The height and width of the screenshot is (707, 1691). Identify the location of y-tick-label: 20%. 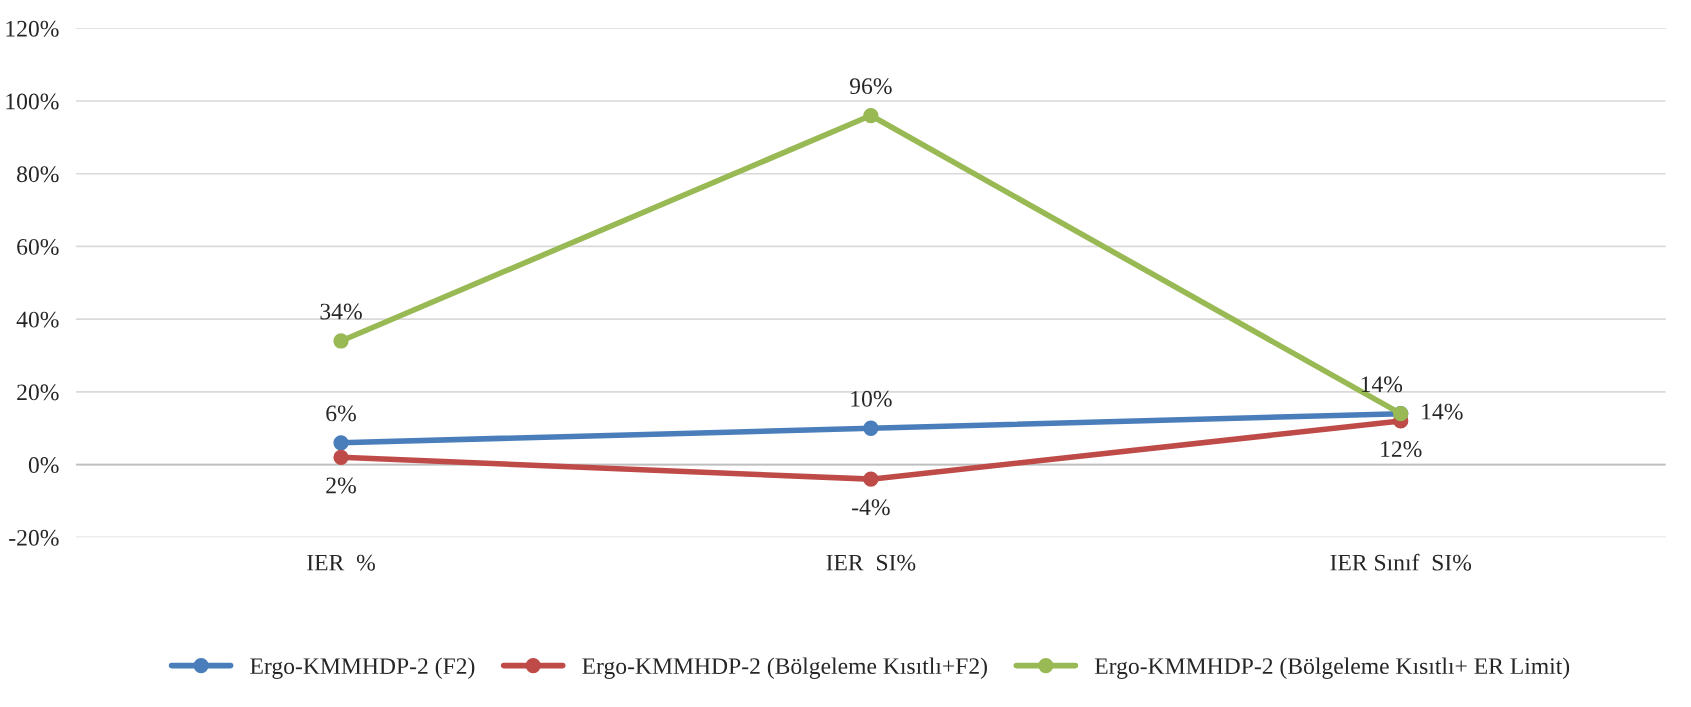
(38, 392).